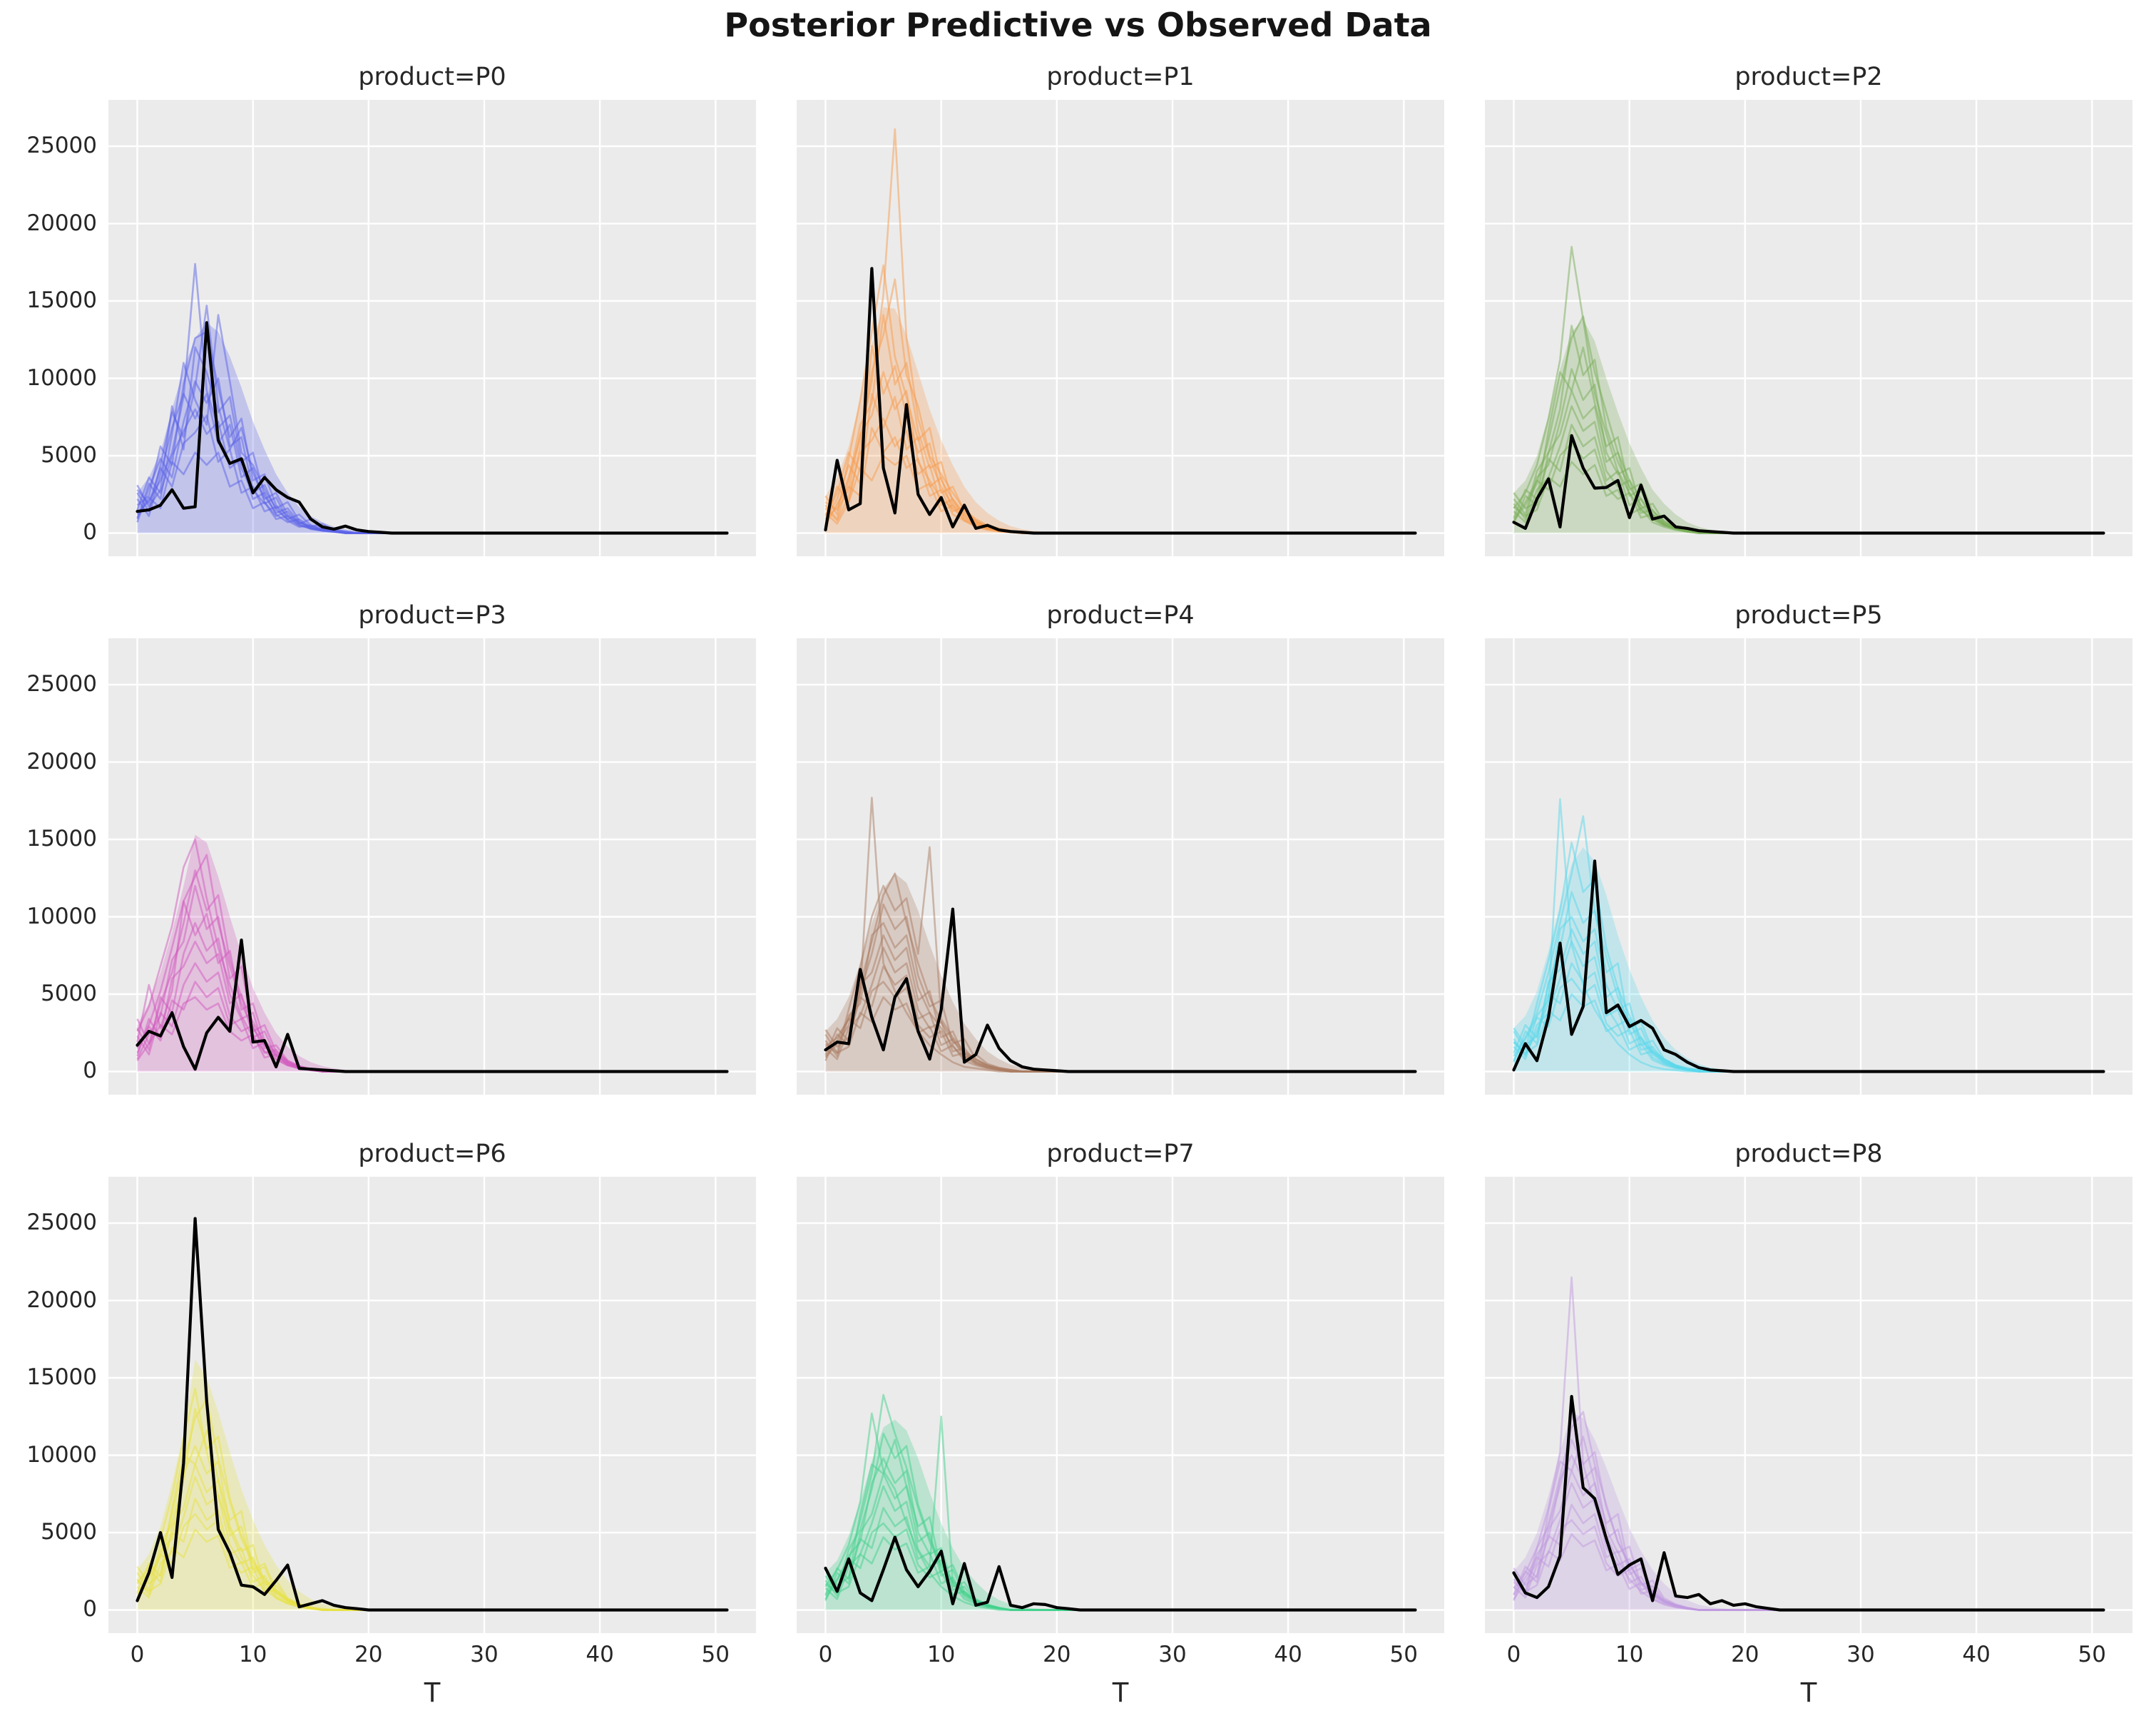 Image resolution: width=2156 pixels, height=1728 pixels. What do you see at coordinates (1808, 615) in the screenshot?
I see `facet-title-p5: product=P5` at bounding box center [1808, 615].